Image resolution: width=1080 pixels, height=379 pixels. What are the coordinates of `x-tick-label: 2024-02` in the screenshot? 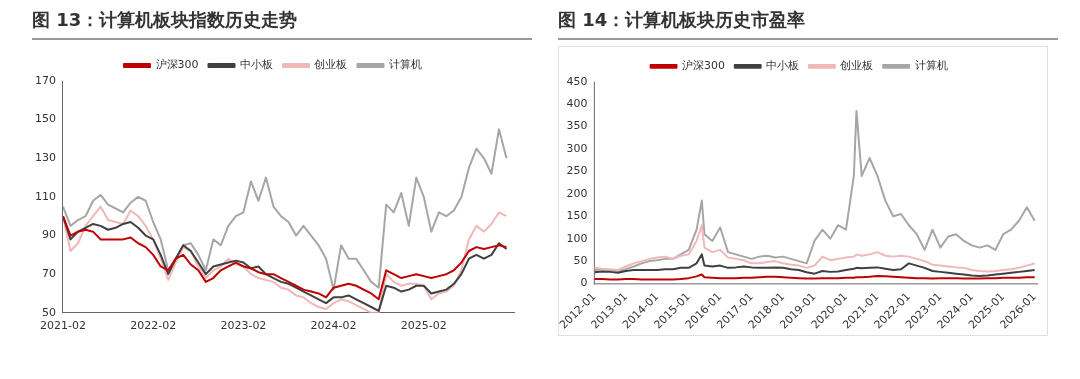 It's located at (333, 326).